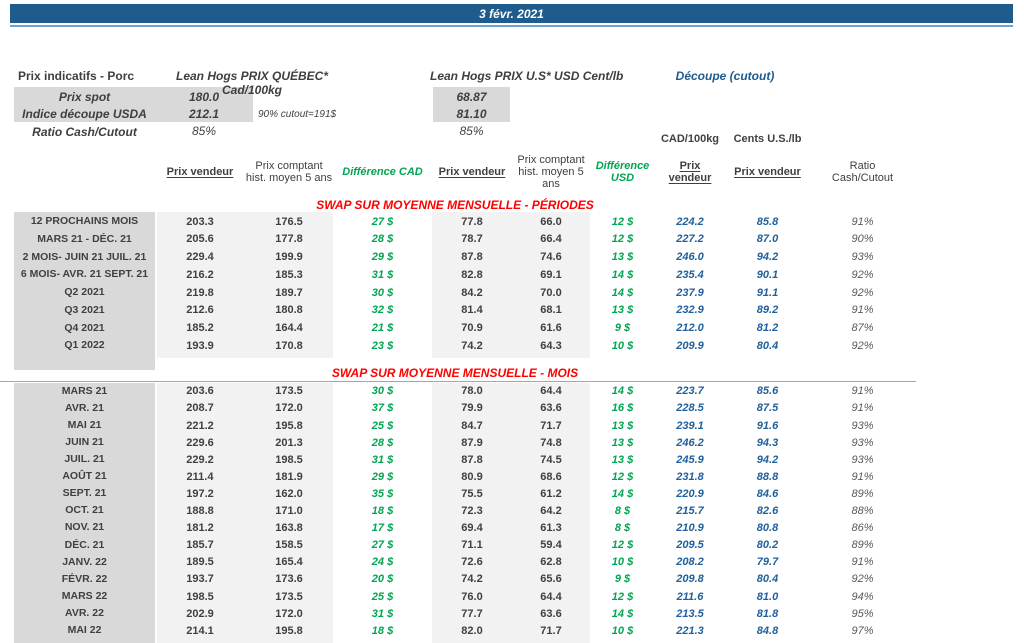  I want to click on cents-unit-label: Cents U.S./lb, so click(767, 139).